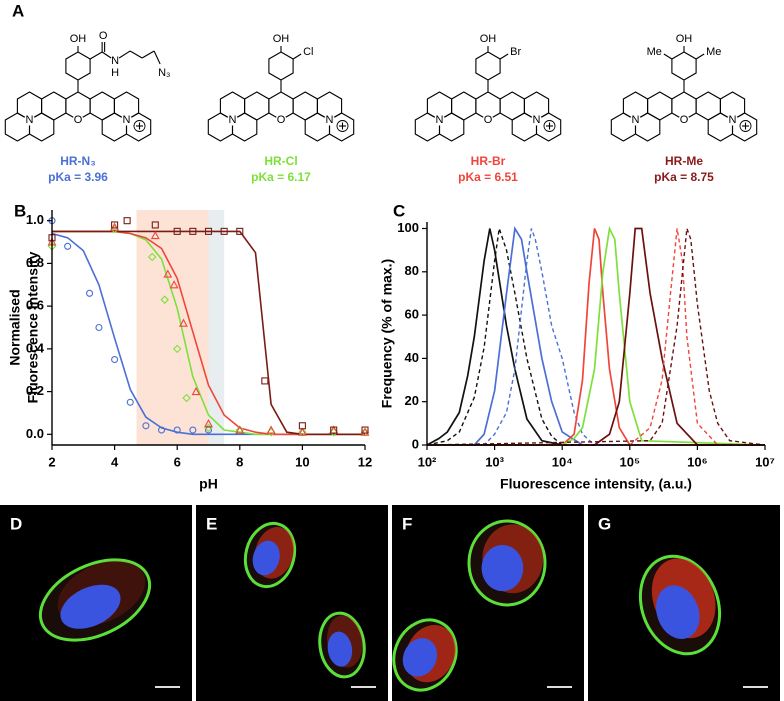 The width and height of the screenshot is (784, 701). Describe the element at coordinates (412, 314) in the screenshot. I see `y-tick-label: 60` at that location.